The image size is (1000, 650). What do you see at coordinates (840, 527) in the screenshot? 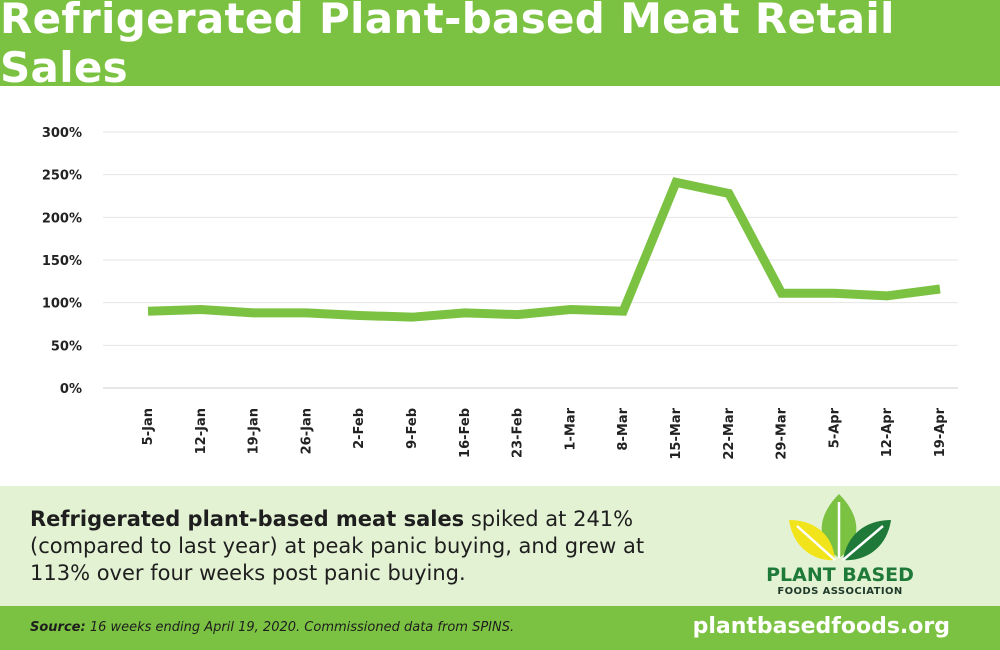
I see `leaf-icon` at bounding box center [840, 527].